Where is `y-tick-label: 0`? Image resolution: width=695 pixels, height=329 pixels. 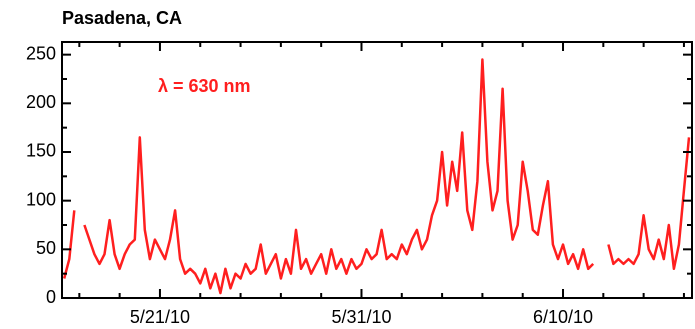
y-tick-label: 0 is located at coordinates (51, 297).